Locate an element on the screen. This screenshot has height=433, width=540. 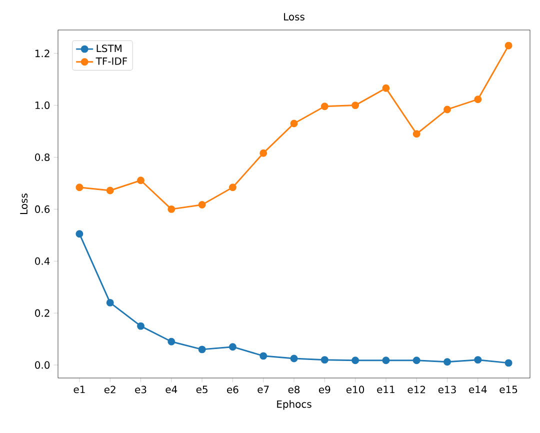
y-tick-label: 0.6 is located at coordinates (42, 209).